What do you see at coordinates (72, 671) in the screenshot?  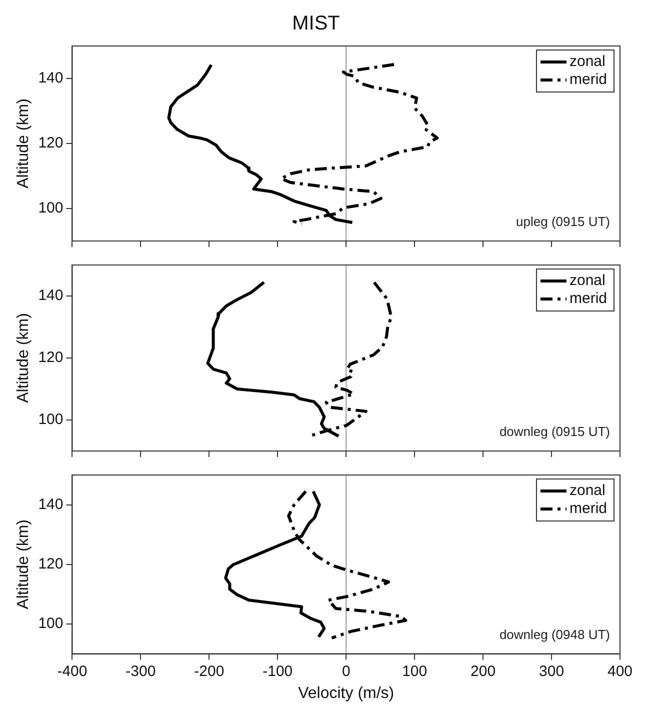 I see `x-tick-label: -400` at bounding box center [72, 671].